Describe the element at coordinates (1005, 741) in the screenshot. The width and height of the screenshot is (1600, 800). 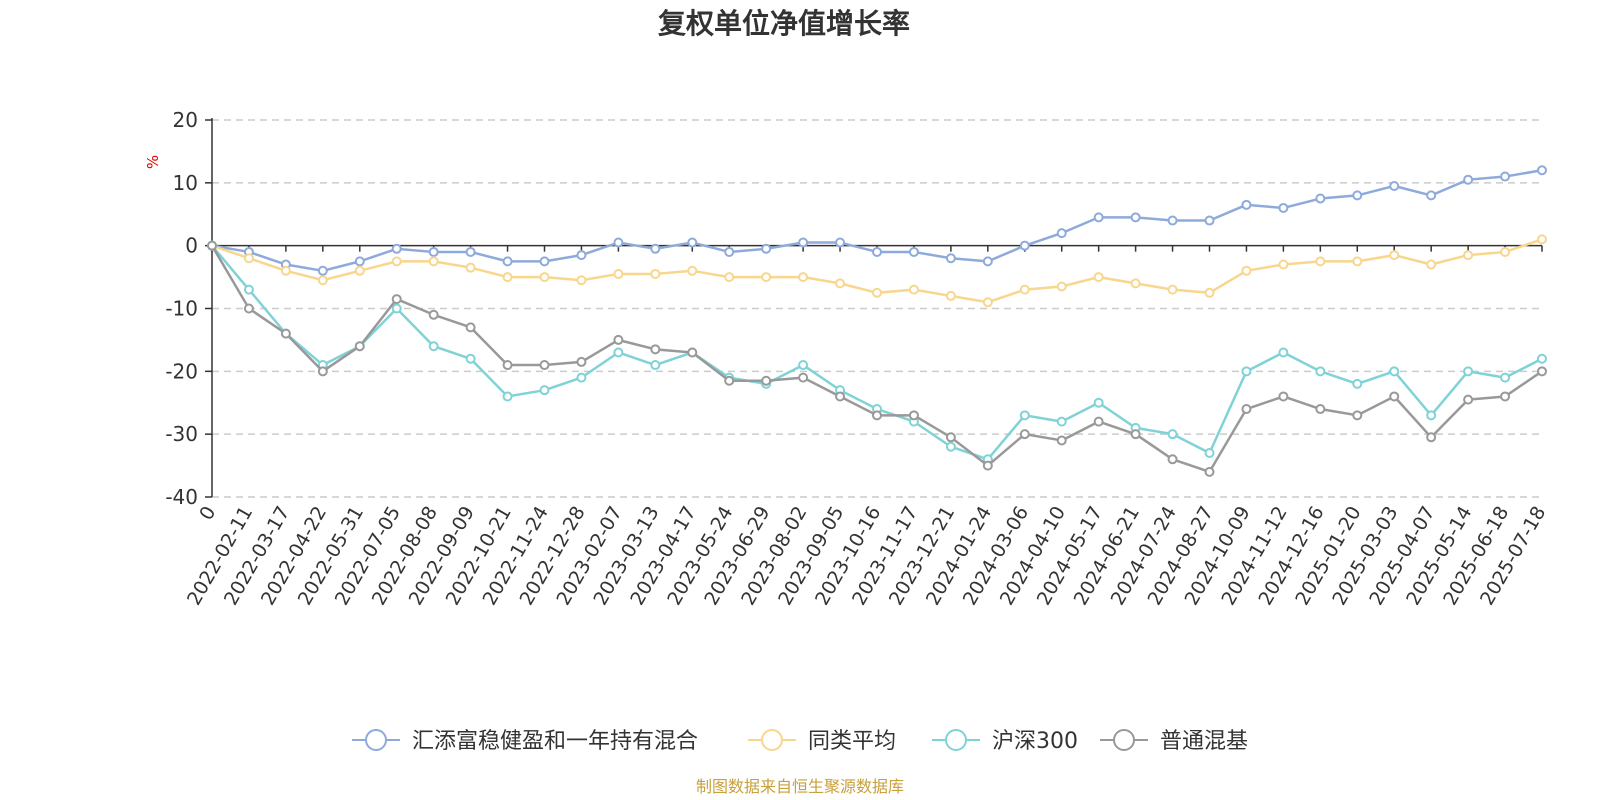
I see `legend-item-2: 沪深300` at that location.